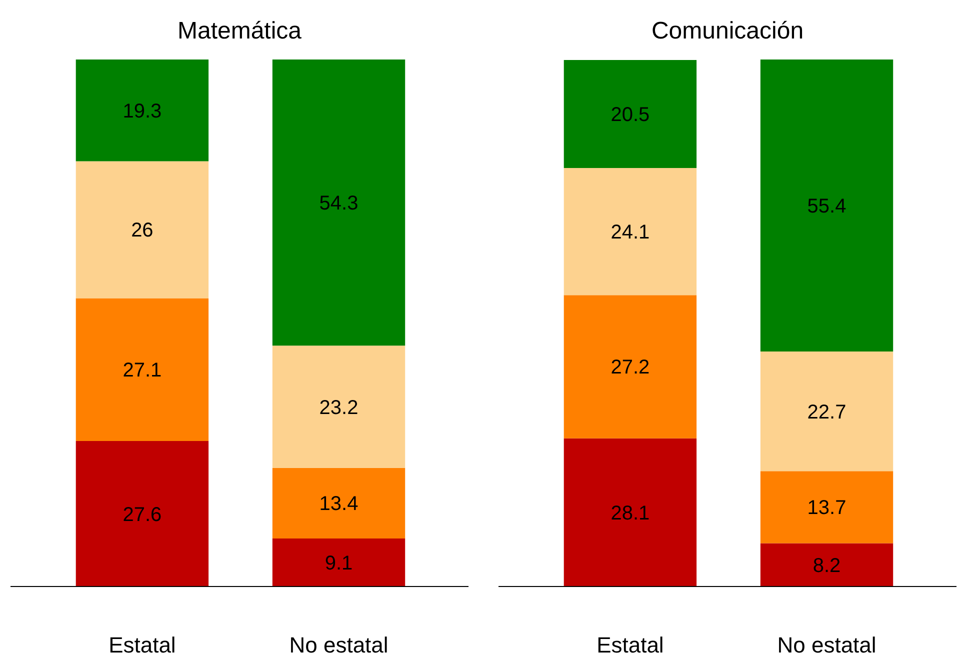 The width and height of the screenshot is (977, 662). I want to click on data-label: 23.2, so click(338, 407).